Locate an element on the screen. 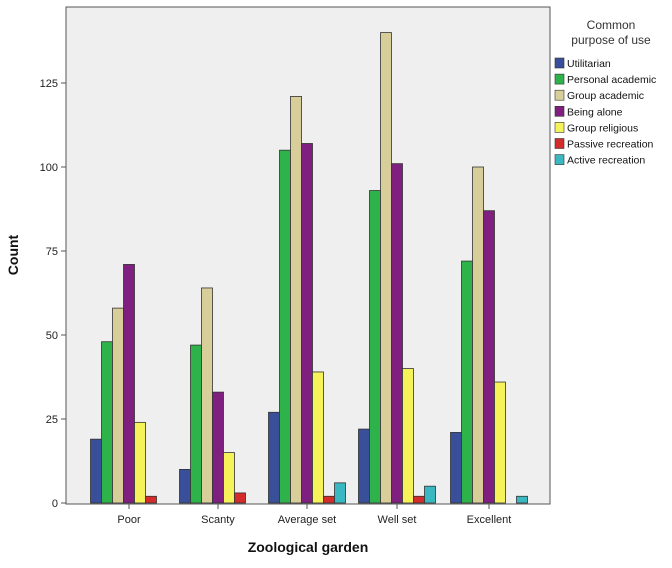  legend-title-line-2: purpose of use is located at coordinates (611, 40).